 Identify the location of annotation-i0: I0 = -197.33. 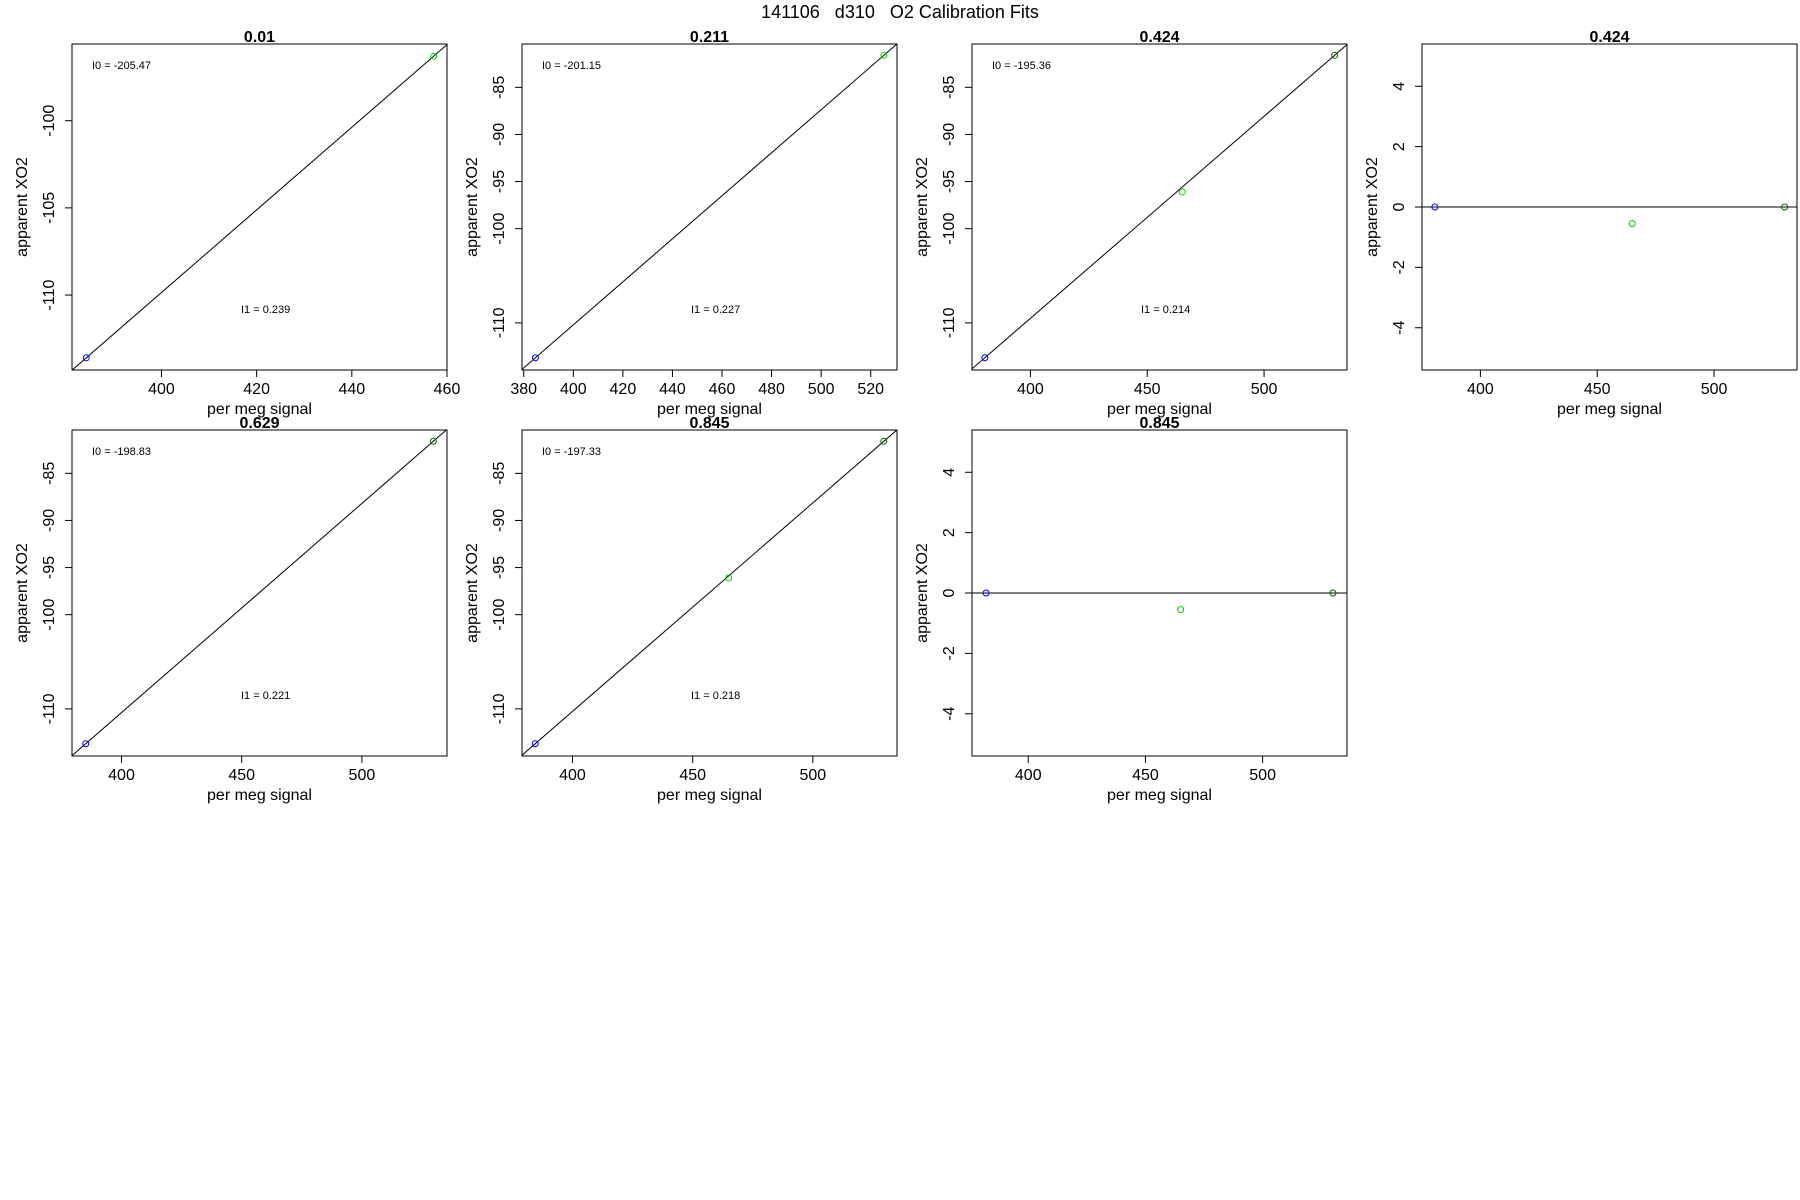
(571, 452).